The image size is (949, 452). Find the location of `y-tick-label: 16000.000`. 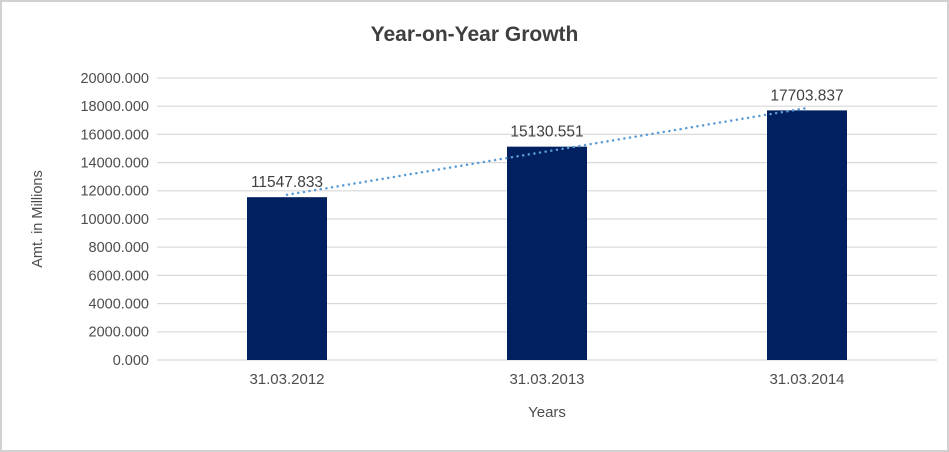

y-tick-label: 16000.000 is located at coordinates (114, 135).